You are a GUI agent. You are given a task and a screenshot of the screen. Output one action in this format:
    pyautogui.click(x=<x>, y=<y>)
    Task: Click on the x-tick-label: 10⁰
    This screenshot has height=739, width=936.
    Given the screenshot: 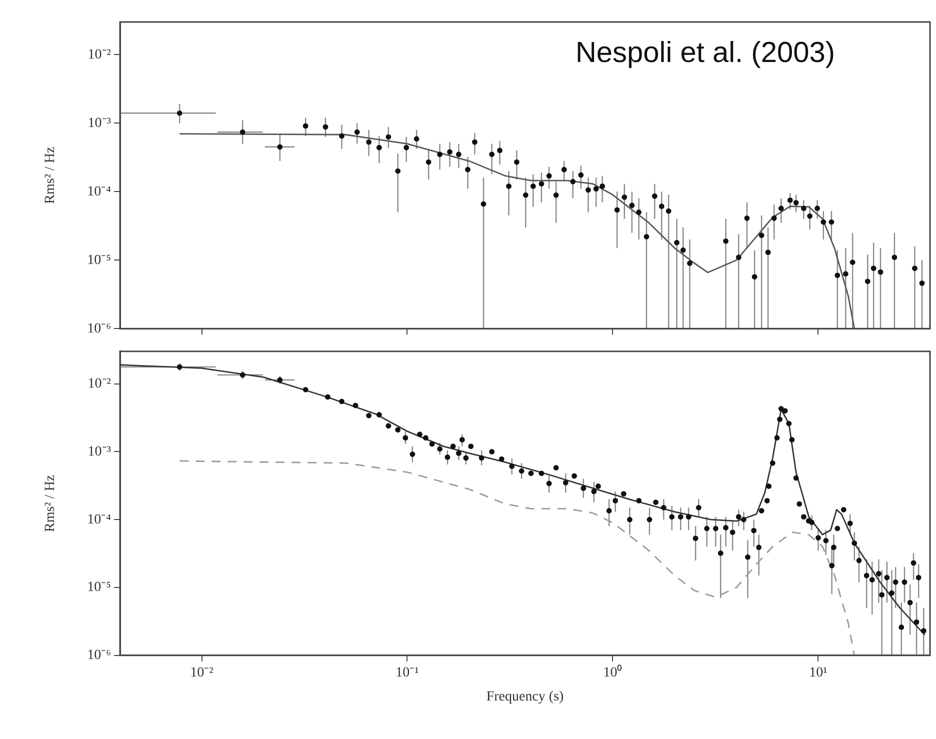 What is the action you would take?
    pyautogui.click(x=612, y=672)
    